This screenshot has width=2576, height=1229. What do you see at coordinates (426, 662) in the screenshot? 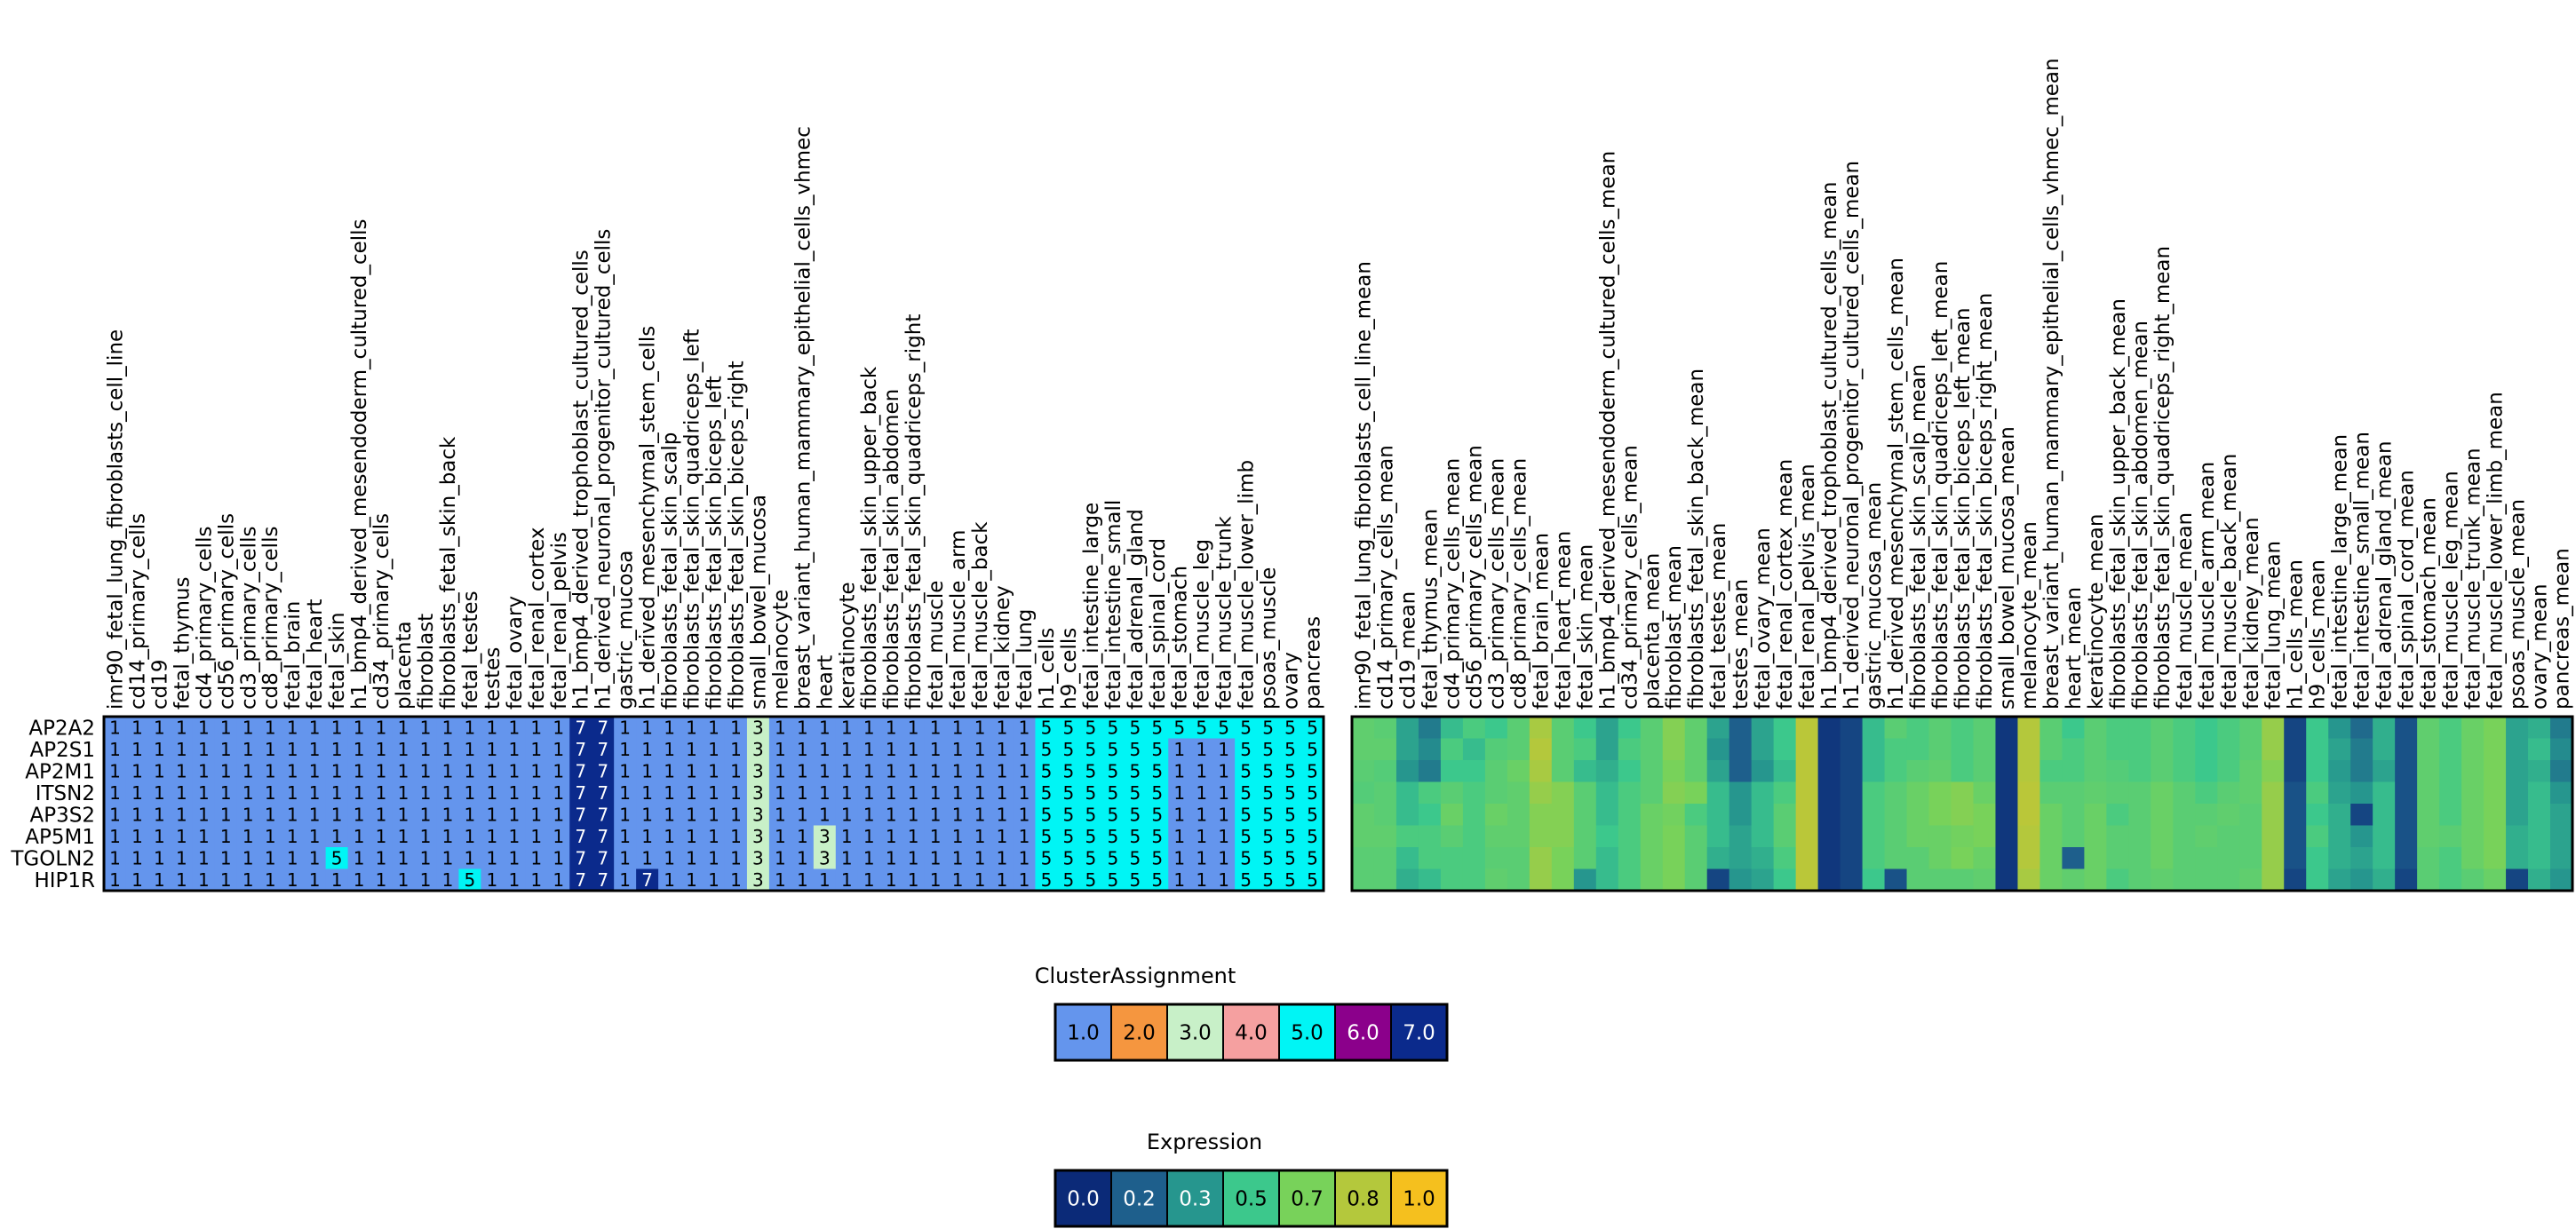
I see `column-label: fibroblast` at bounding box center [426, 662].